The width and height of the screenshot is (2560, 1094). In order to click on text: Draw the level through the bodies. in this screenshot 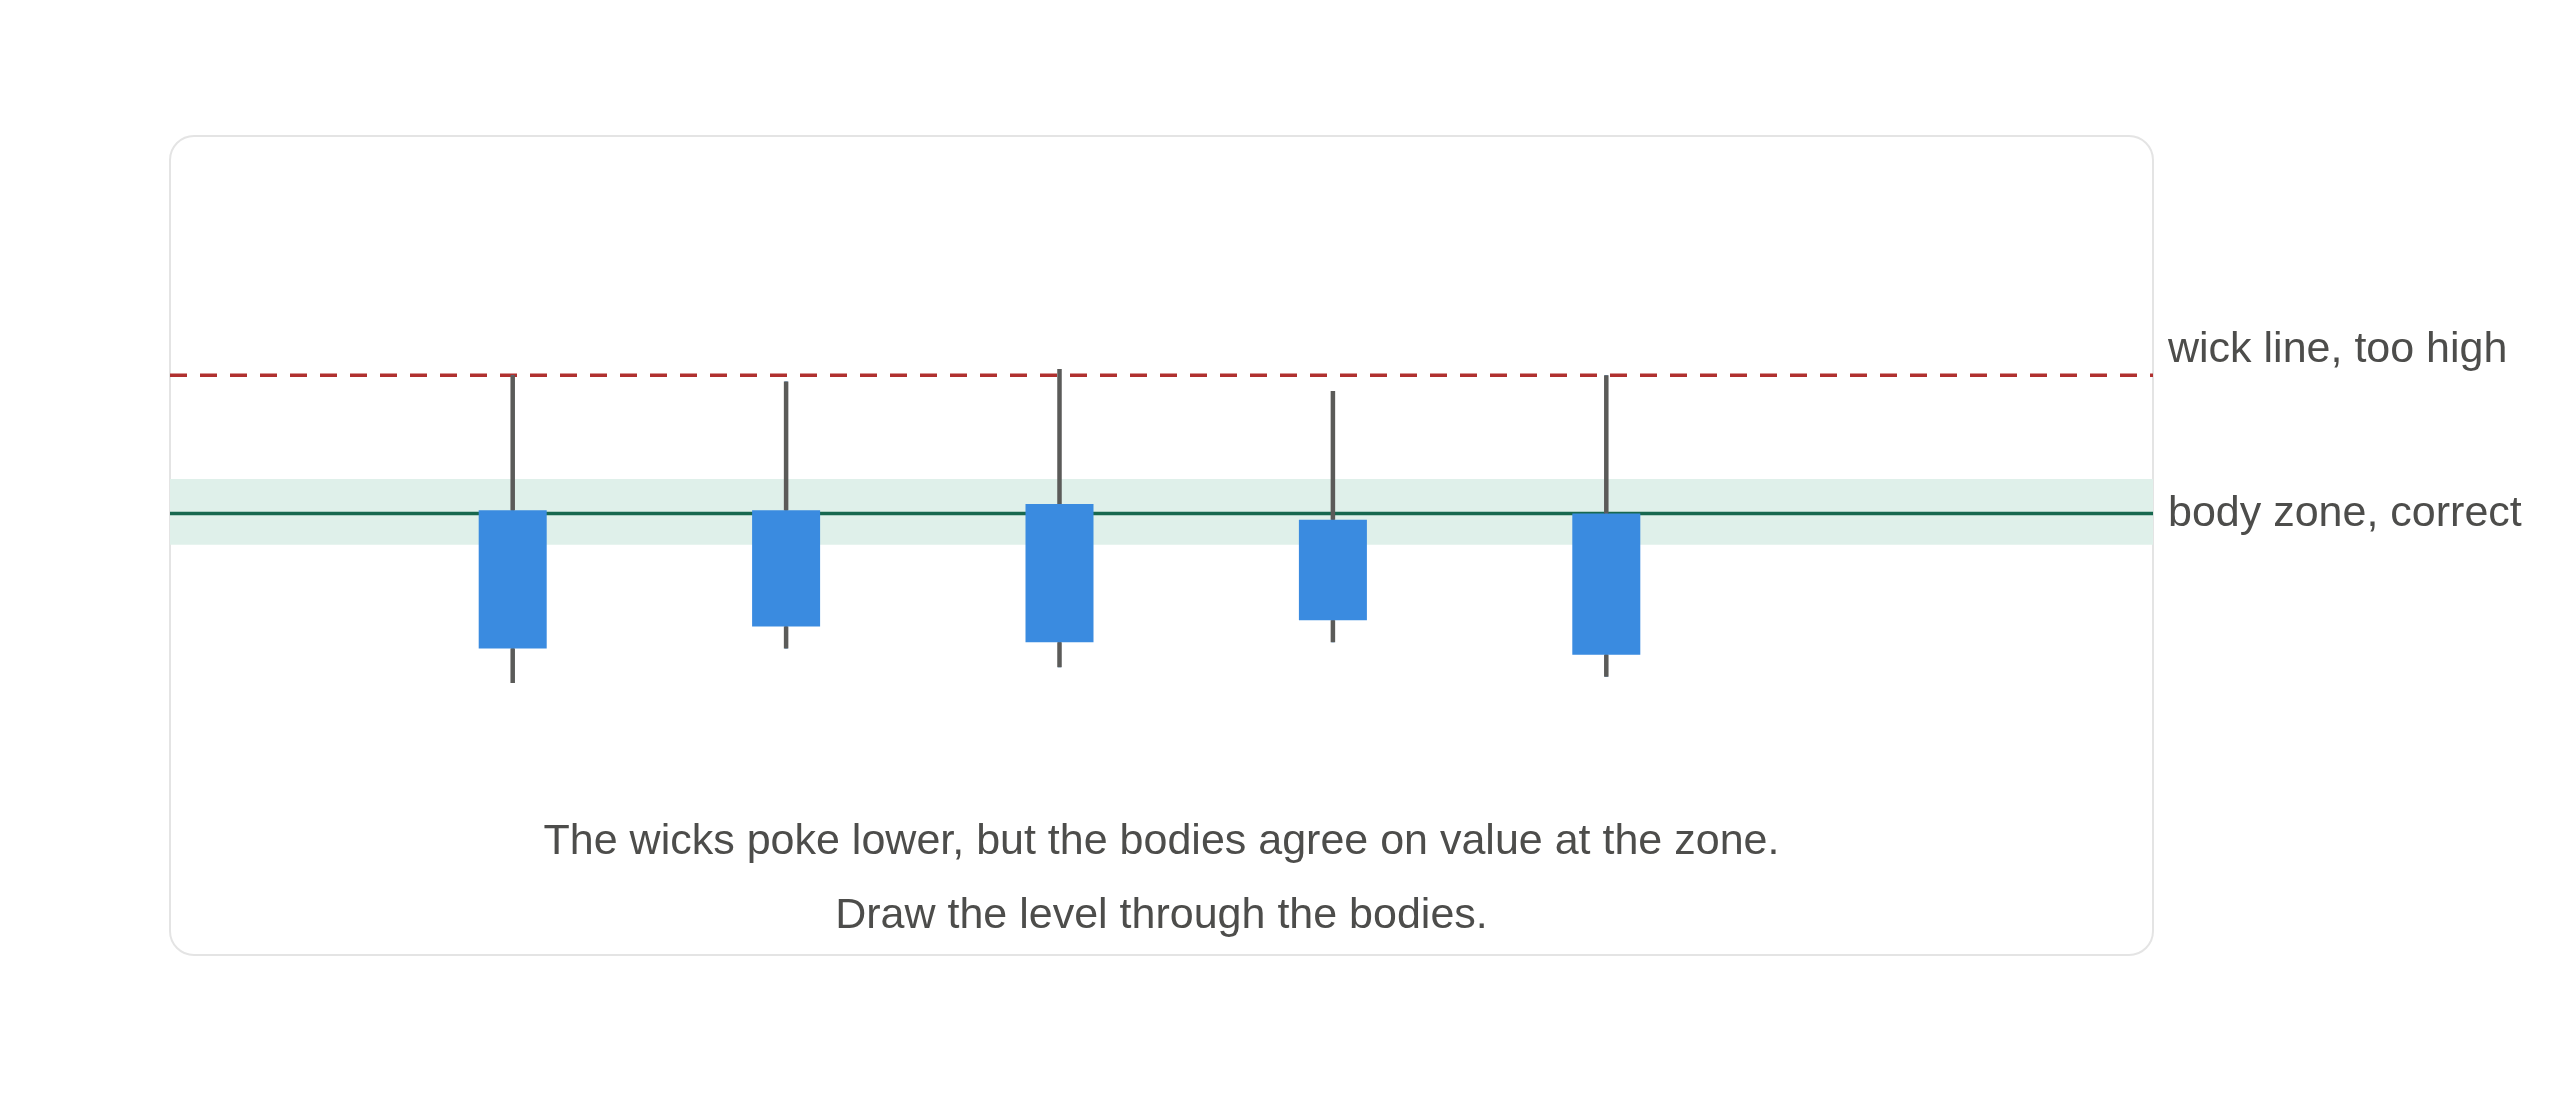, I will do `click(1161, 912)`.